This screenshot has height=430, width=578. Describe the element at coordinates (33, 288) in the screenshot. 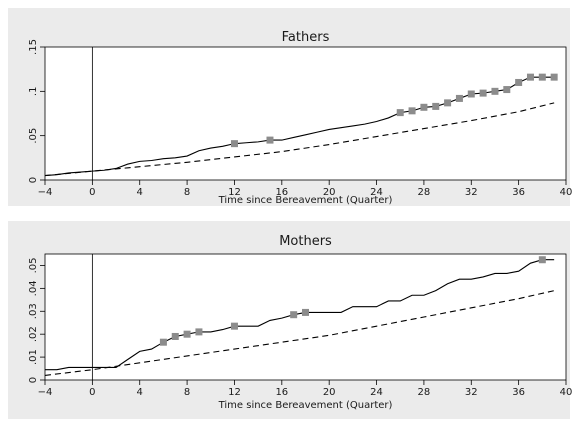

I see `y-tick-label: .04` at that location.